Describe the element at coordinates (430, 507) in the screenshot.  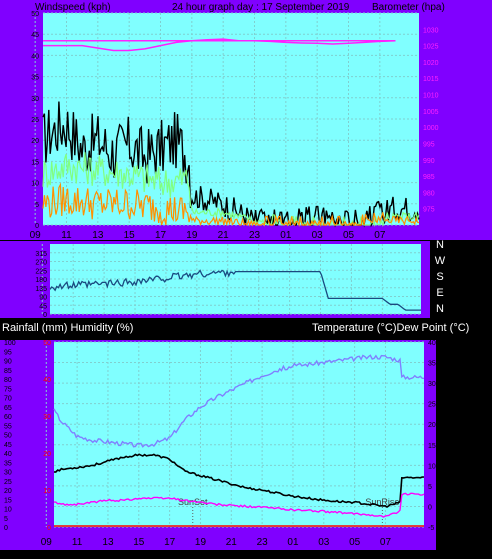
I see `temperature-tick-label: 0` at that location.